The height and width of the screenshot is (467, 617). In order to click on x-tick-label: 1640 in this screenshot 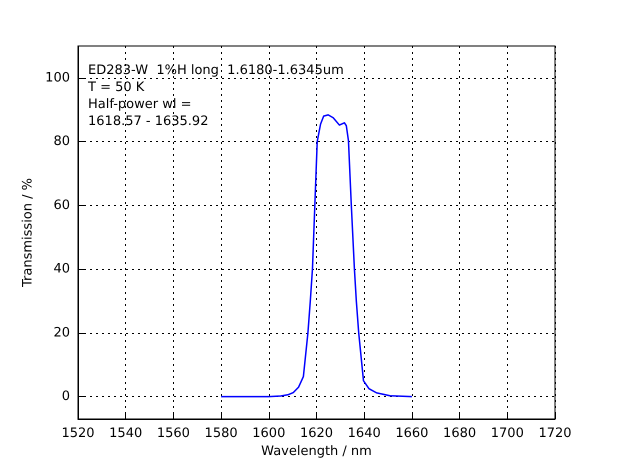, I will do `click(364, 433)`.